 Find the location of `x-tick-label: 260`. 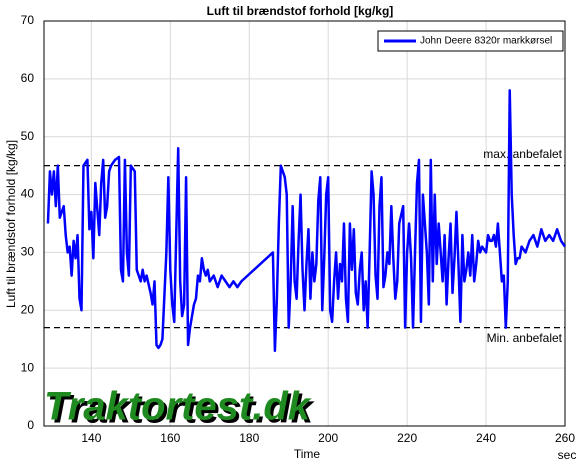

x-tick-label: 260 is located at coordinates (565, 438).